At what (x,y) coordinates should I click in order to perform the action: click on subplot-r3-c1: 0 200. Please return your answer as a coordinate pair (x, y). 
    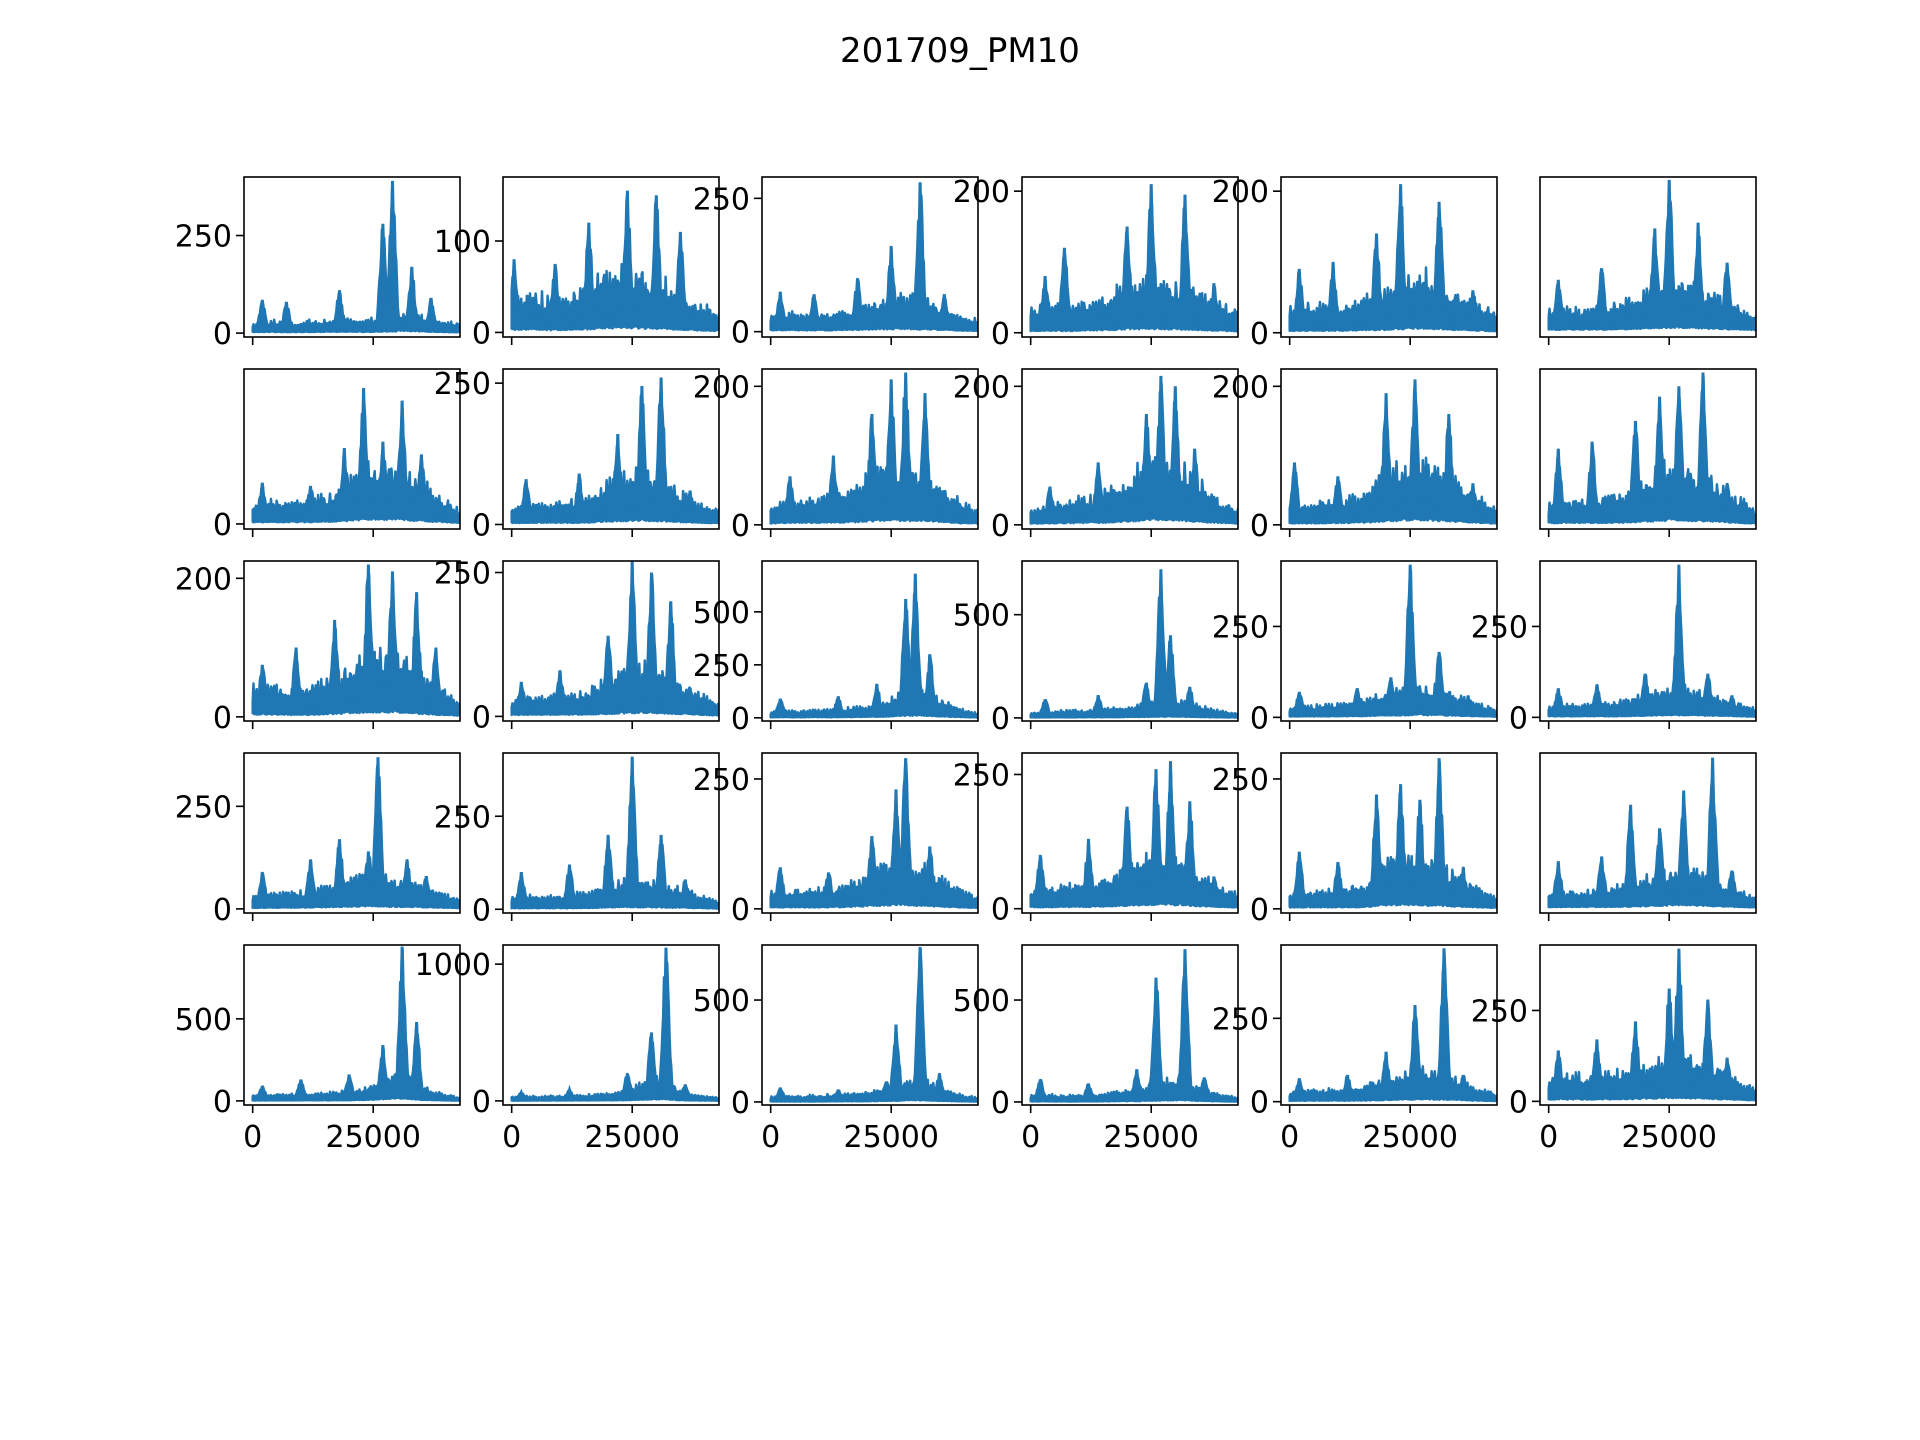
    Looking at the image, I should click on (318, 648).